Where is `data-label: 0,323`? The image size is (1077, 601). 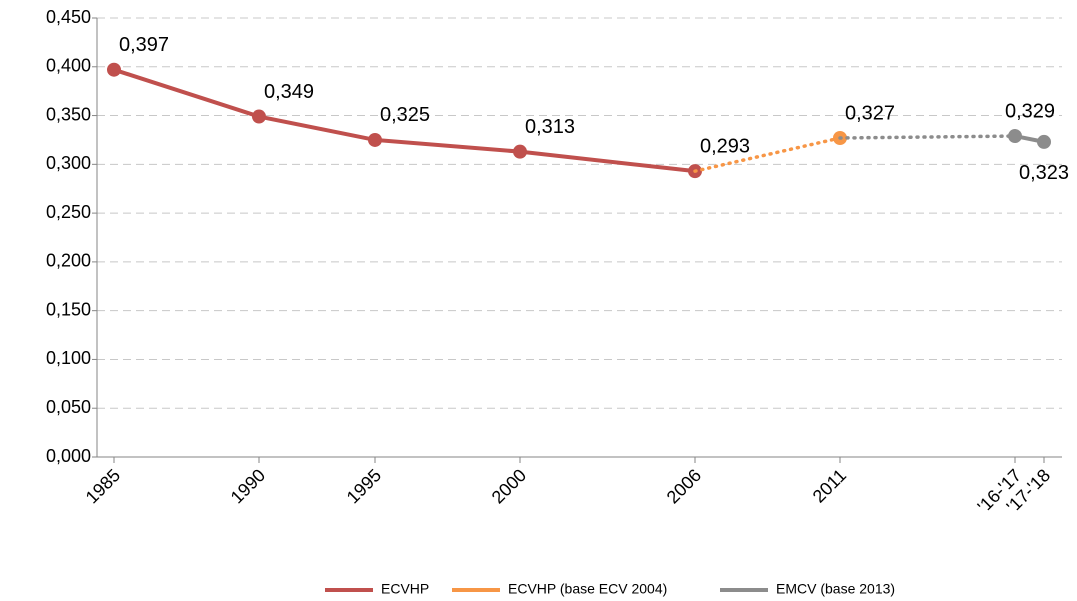 data-label: 0,323 is located at coordinates (1044, 173).